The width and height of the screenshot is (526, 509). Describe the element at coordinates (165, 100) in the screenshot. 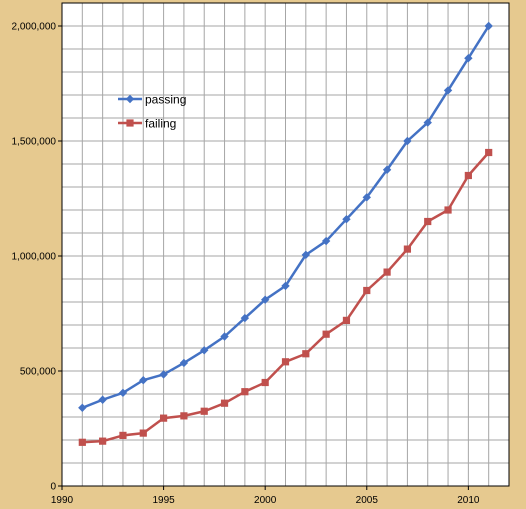

I see `legend-label: passing` at that location.